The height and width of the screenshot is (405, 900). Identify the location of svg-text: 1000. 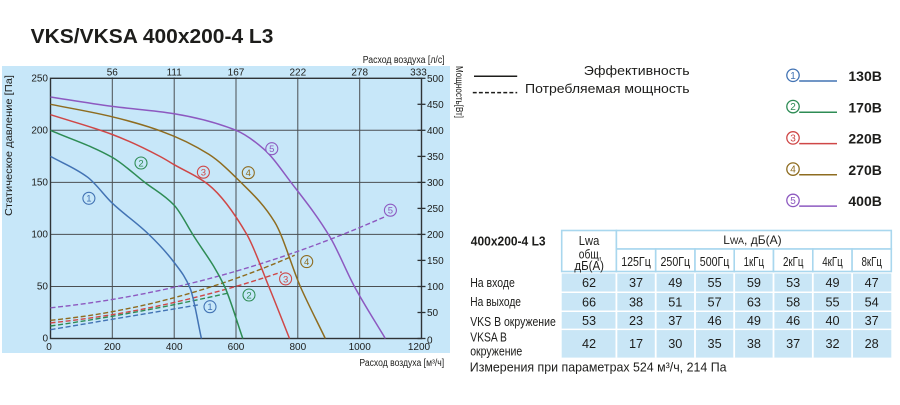
(360, 347).